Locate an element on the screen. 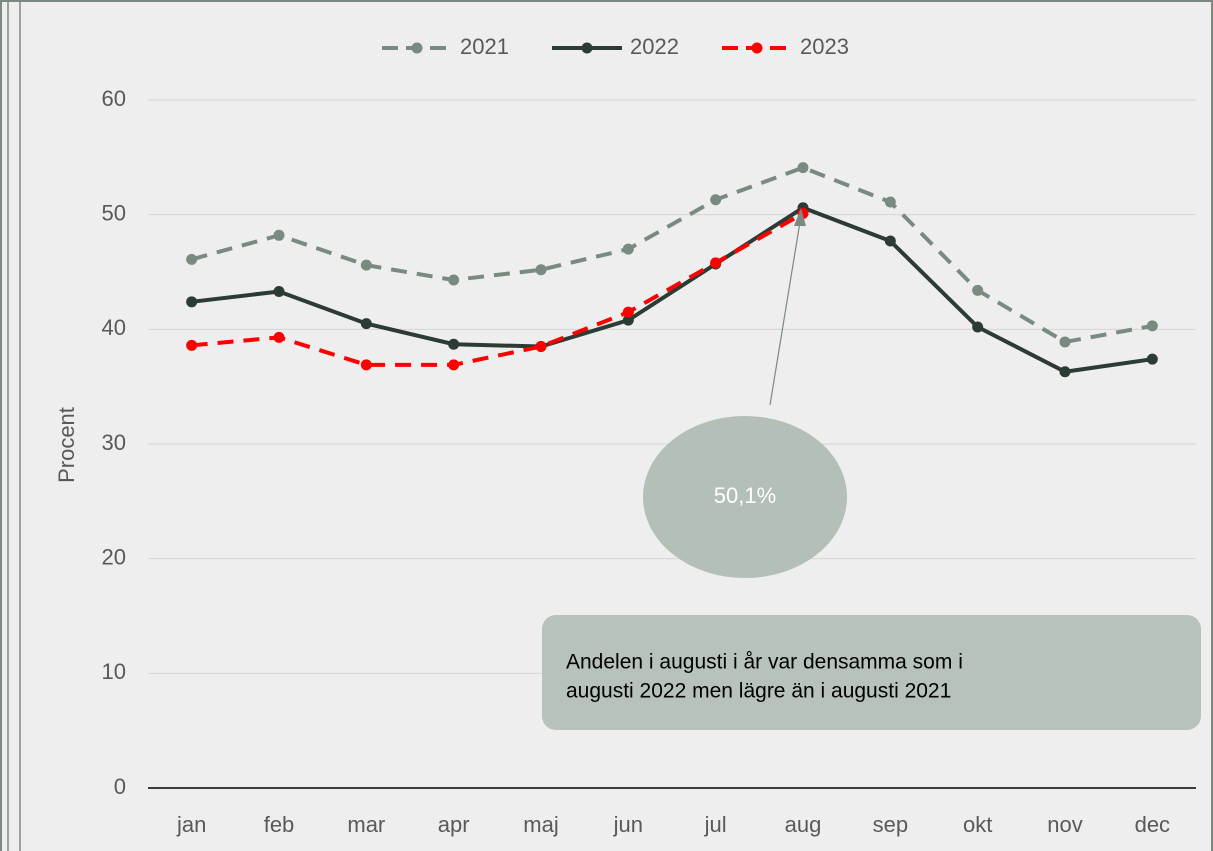 The height and width of the screenshot is (851, 1213). y-tick-label: 40 is located at coordinates (114, 327).